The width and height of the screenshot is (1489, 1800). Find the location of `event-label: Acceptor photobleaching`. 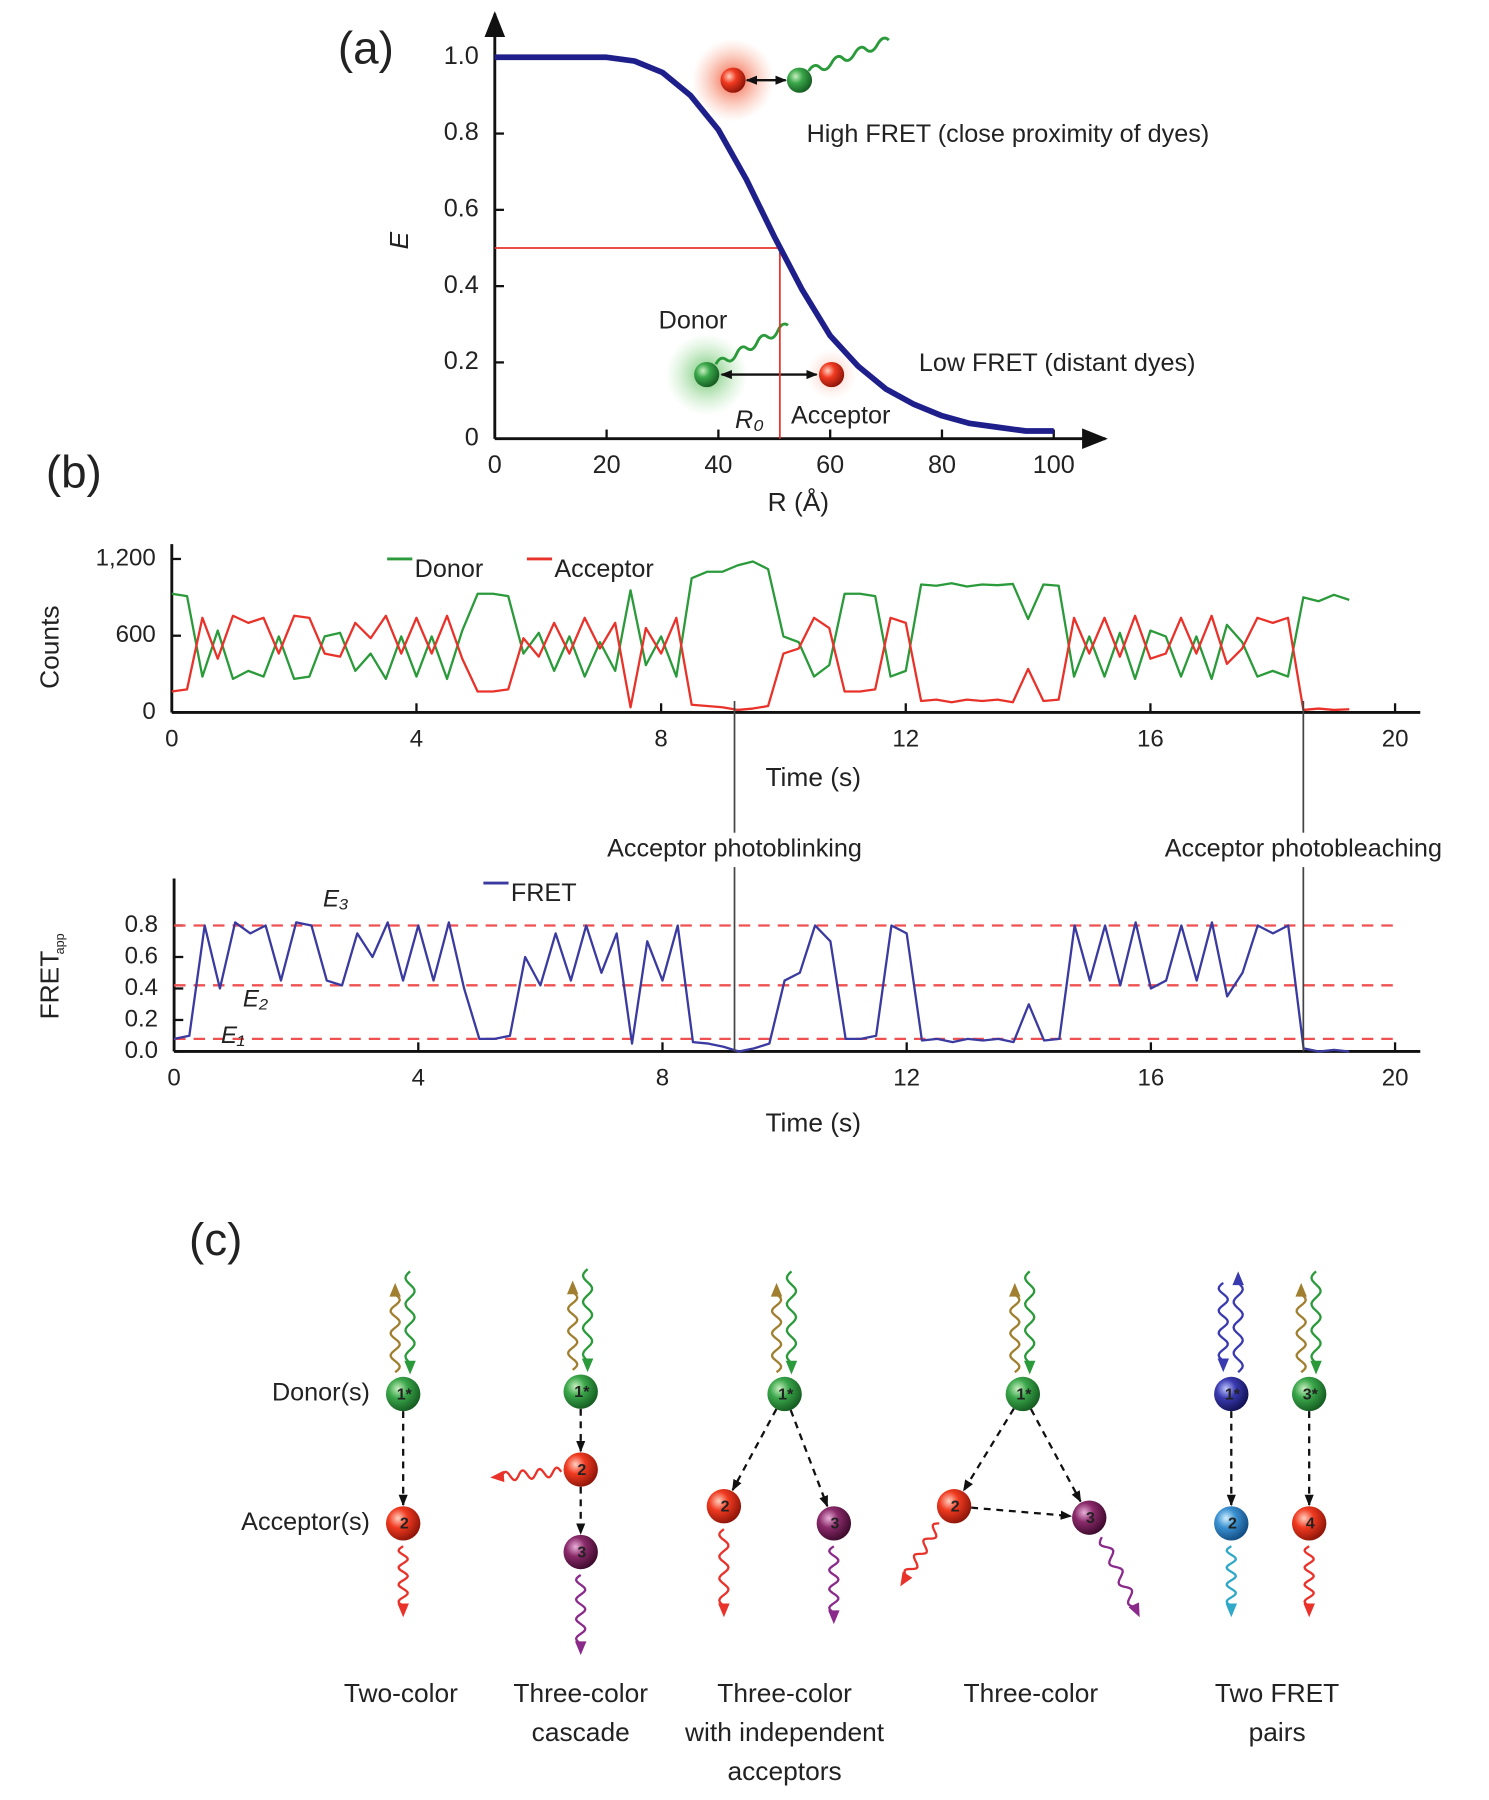

event-label: Acceptor photobleaching is located at coordinates (1303, 849).